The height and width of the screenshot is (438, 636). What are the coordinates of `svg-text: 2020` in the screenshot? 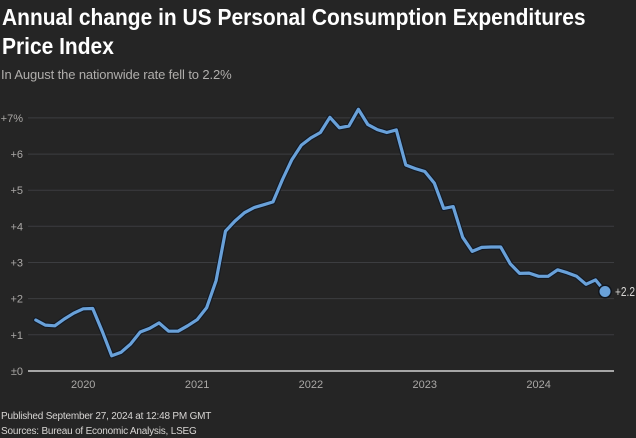 It's located at (83, 385).